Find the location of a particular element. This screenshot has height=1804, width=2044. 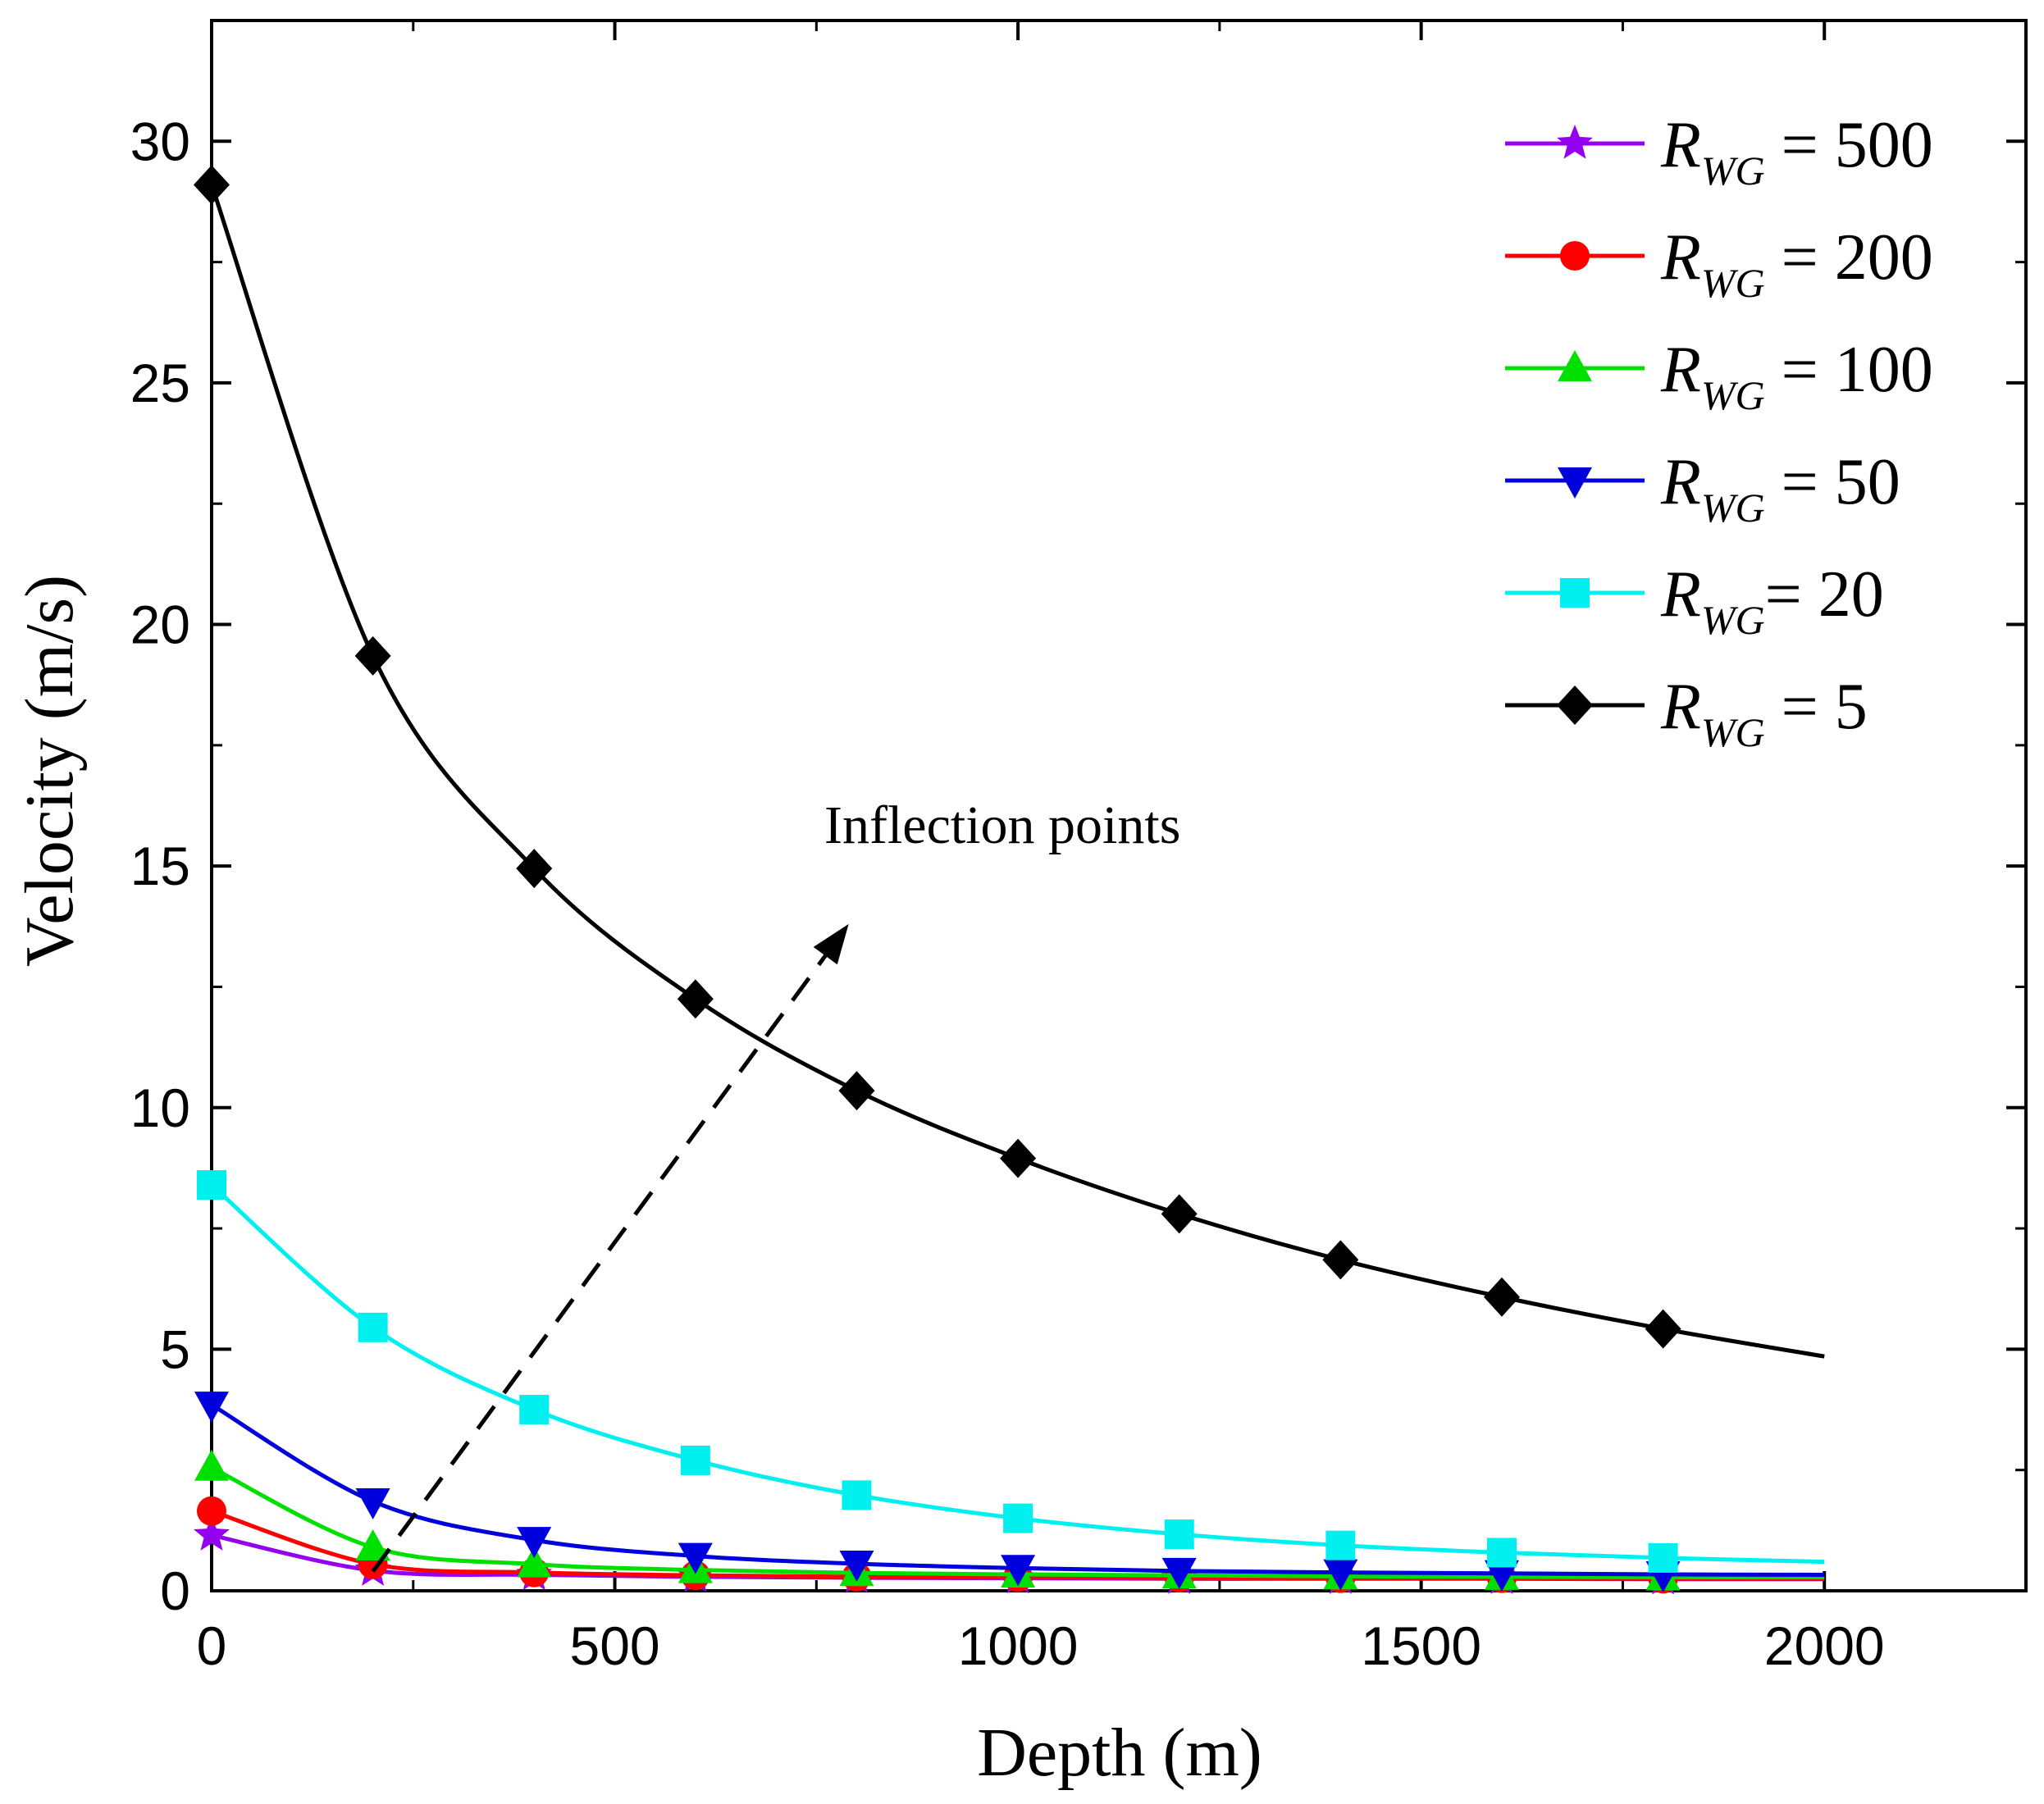

legend-item-2: RWG = 100 is located at coordinates (1719, 376).